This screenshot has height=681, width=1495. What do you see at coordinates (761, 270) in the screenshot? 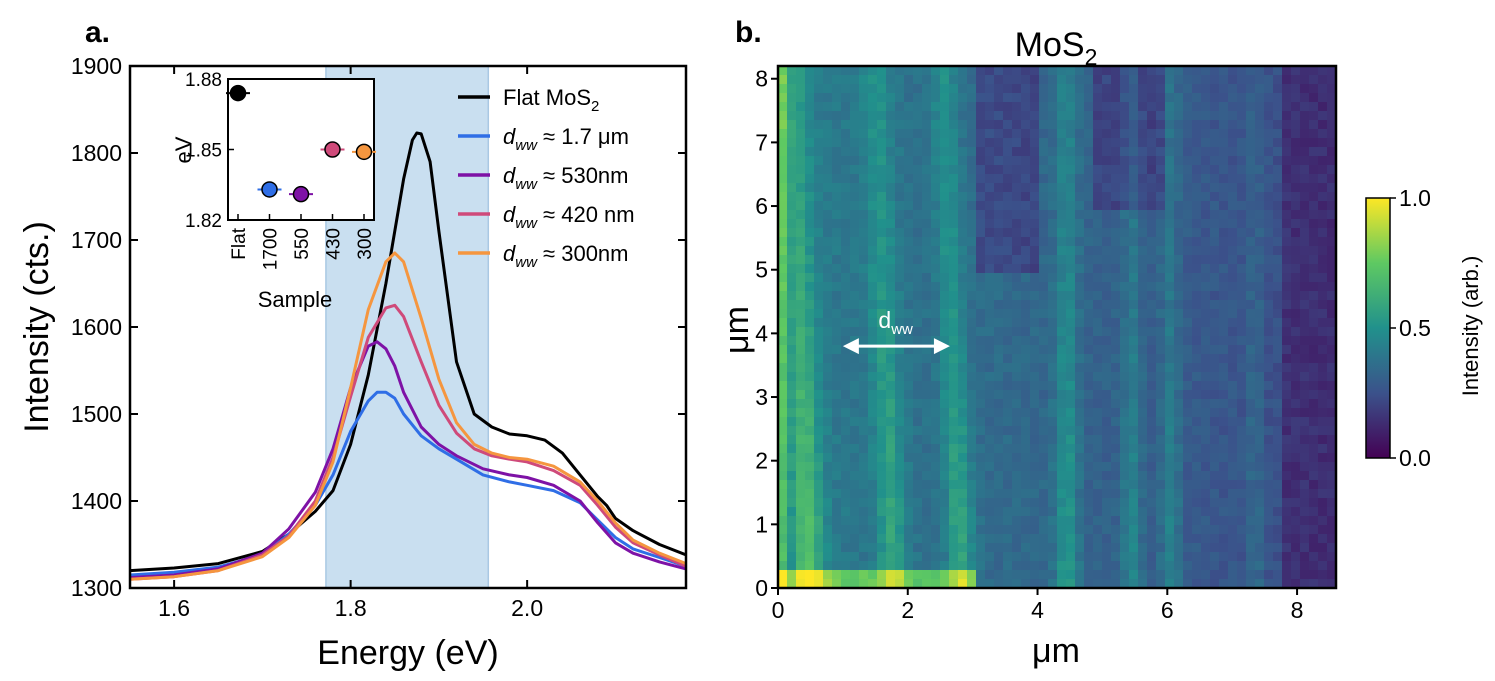
I see `y-tick-label-b: 5` at bounding box center [761, 270].